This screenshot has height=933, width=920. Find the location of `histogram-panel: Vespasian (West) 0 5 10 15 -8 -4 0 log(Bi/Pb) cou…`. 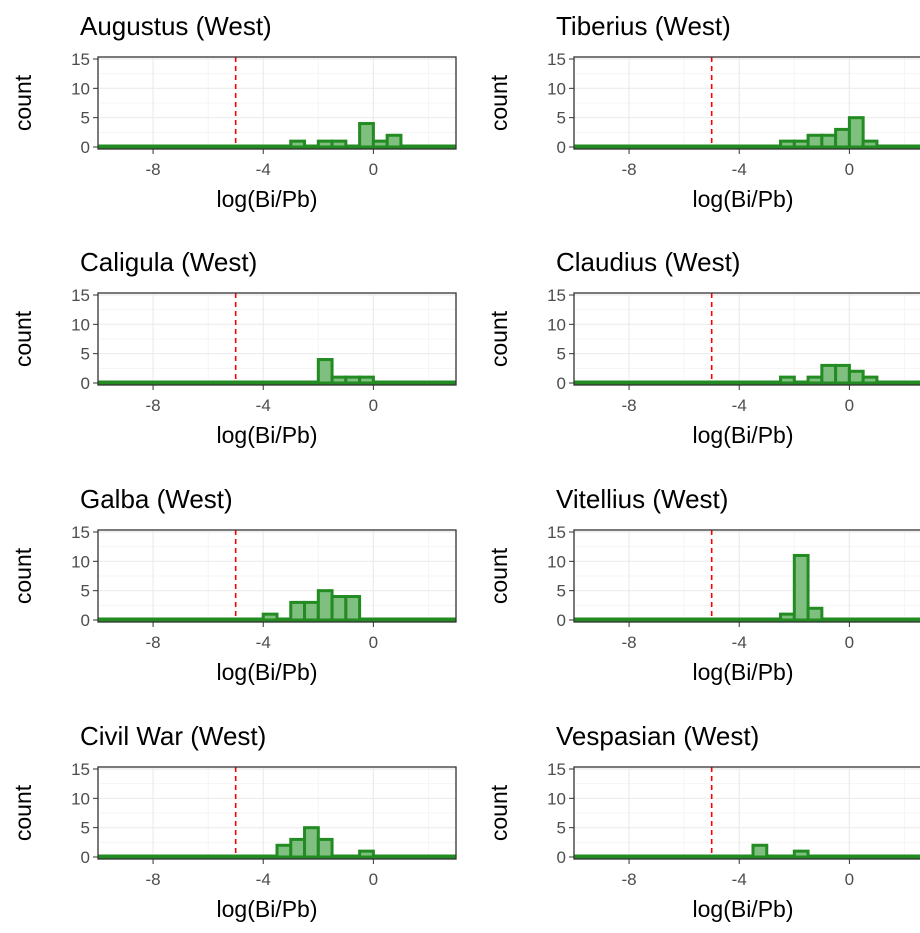

histogram-panel: Vespasian (West) 0 5 10 15 -8 -4 0 log(Bi/Pb) cou… is located at coordinates (703, 821).